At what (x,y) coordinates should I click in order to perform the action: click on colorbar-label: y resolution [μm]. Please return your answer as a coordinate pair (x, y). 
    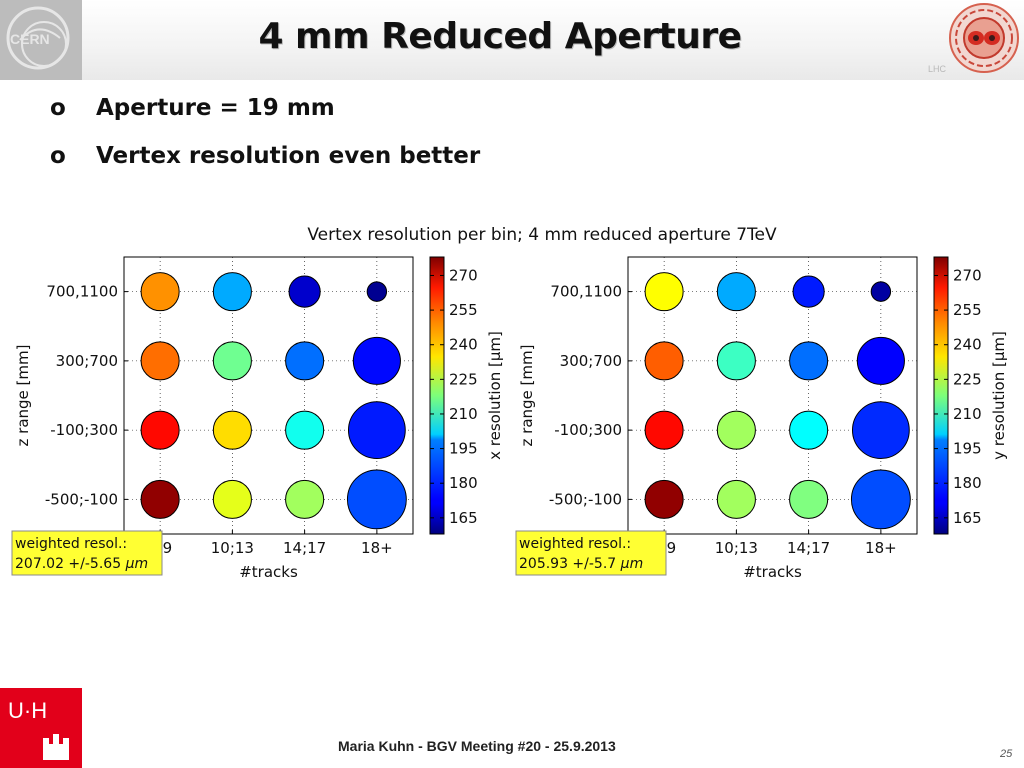
    Looking at the image, I should click on (999, 395).